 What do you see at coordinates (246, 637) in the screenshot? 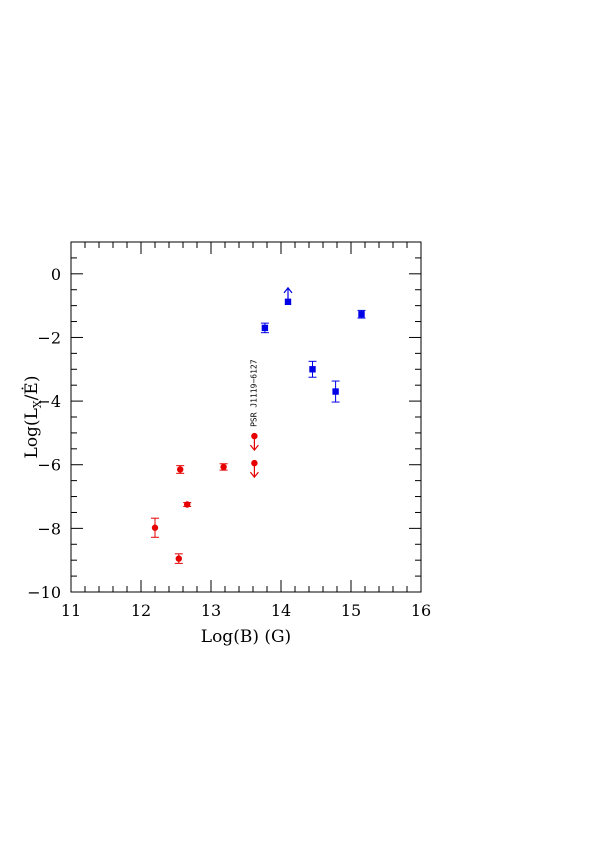
I see `x-axis-title: Log(B) (G)` at bounding box center [246, 637].